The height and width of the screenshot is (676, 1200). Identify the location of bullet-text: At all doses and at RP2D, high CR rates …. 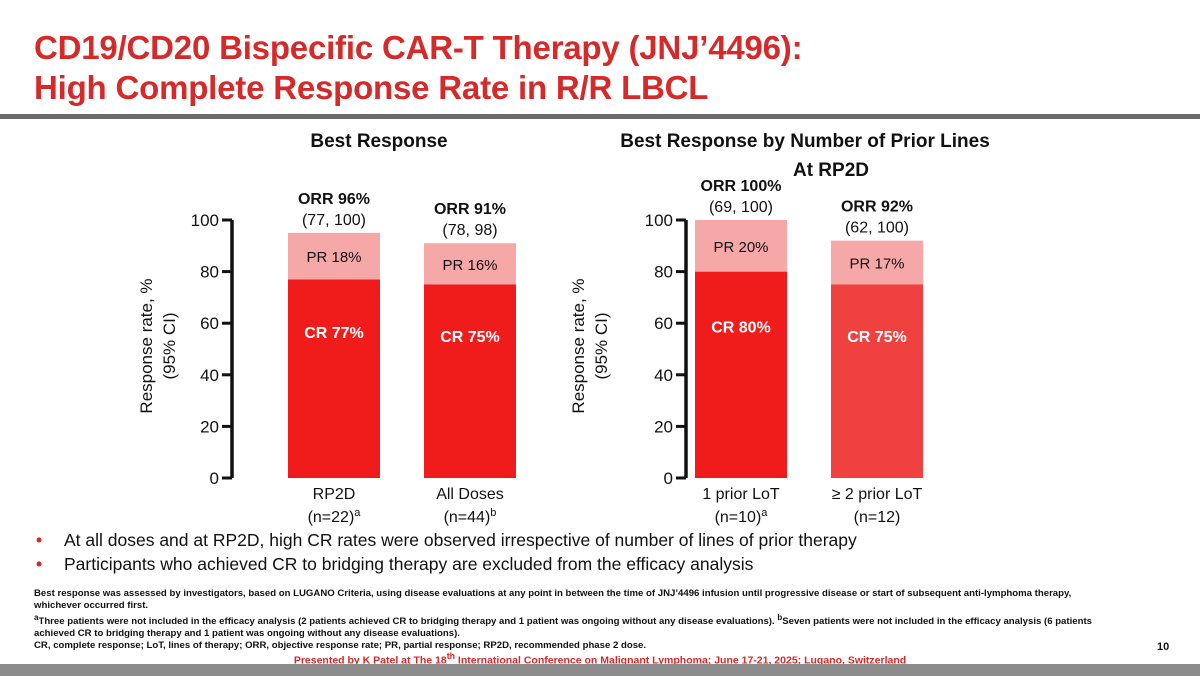
(460, 540).